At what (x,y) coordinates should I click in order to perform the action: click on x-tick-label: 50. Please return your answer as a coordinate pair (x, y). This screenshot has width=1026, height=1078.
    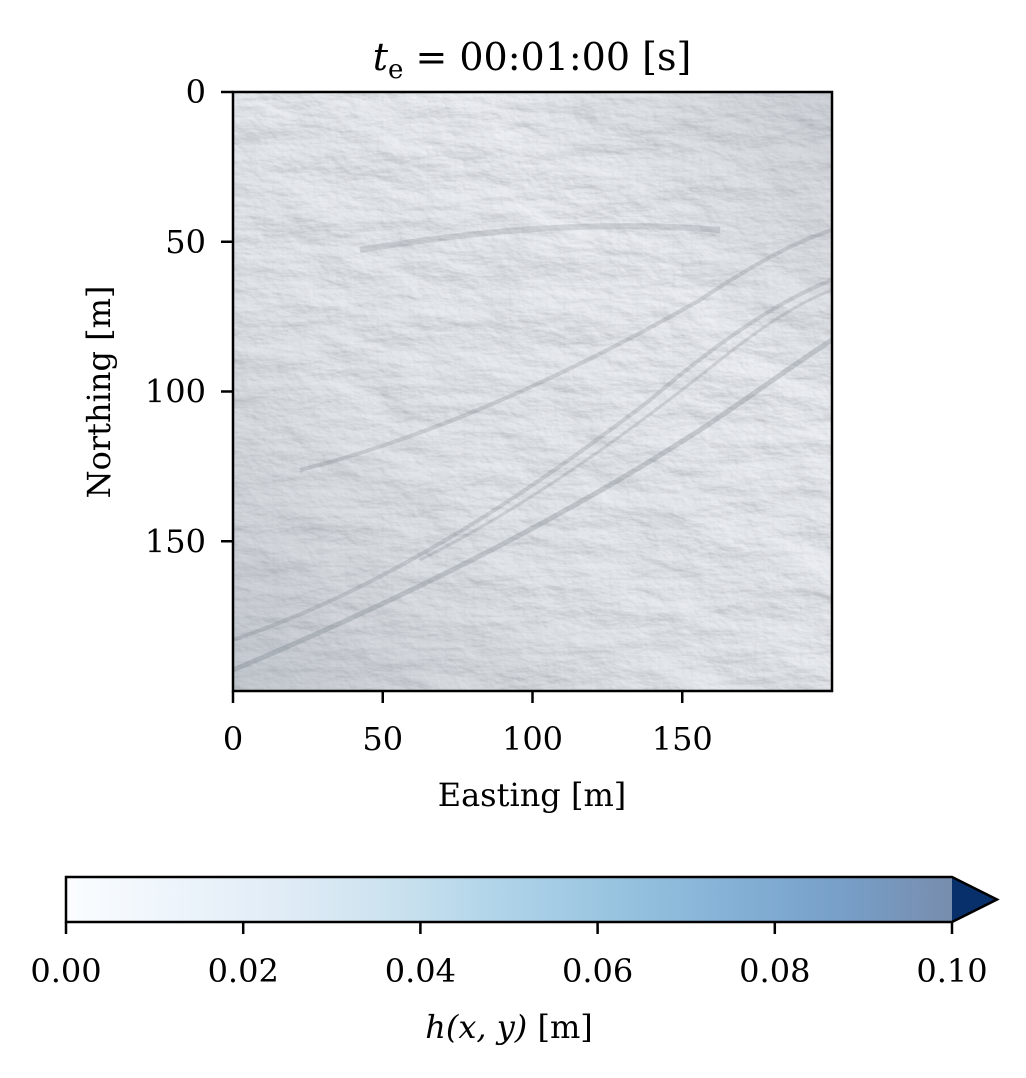
    Looking at the image, I should click on (382, 739).